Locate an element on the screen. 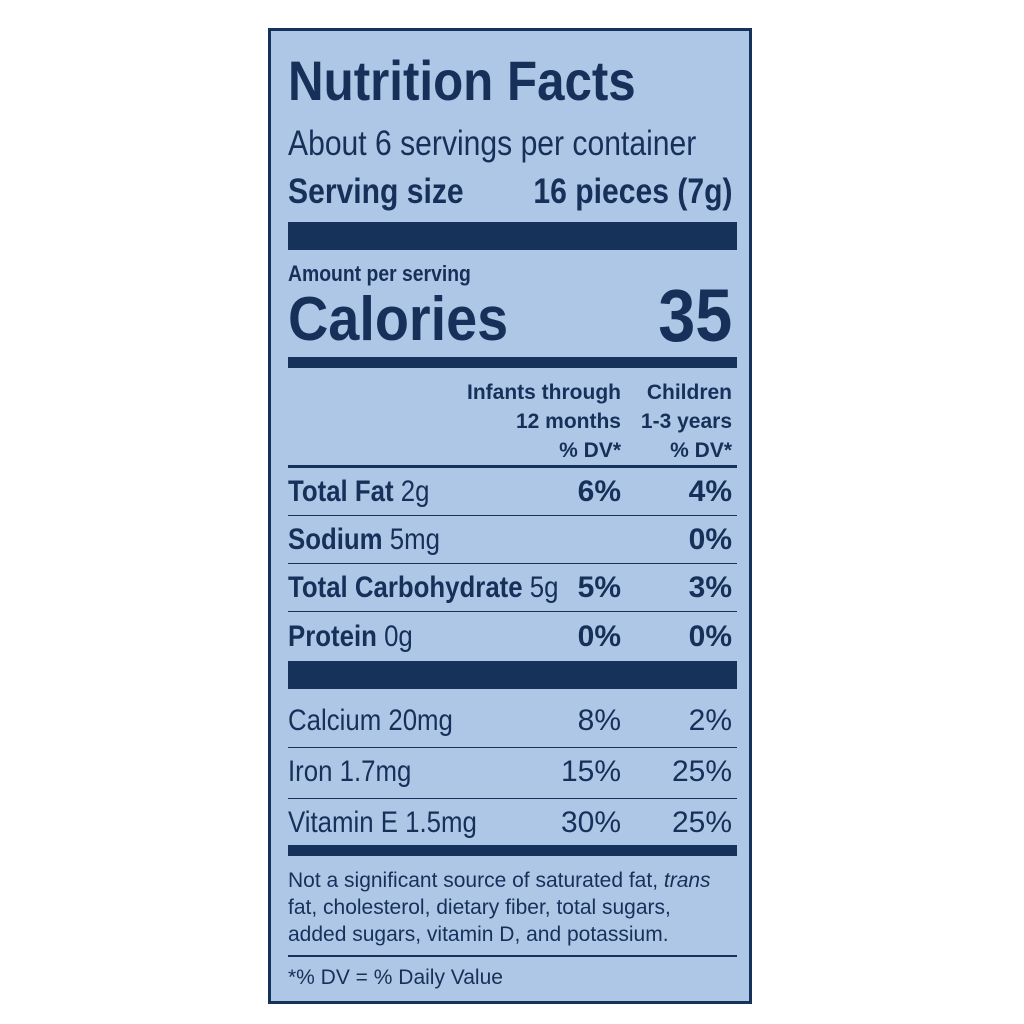 This screenshot has width=1024, height=1024. nutrient-row-sodium: Sodium 5mg is located at coordinates (364, 539).